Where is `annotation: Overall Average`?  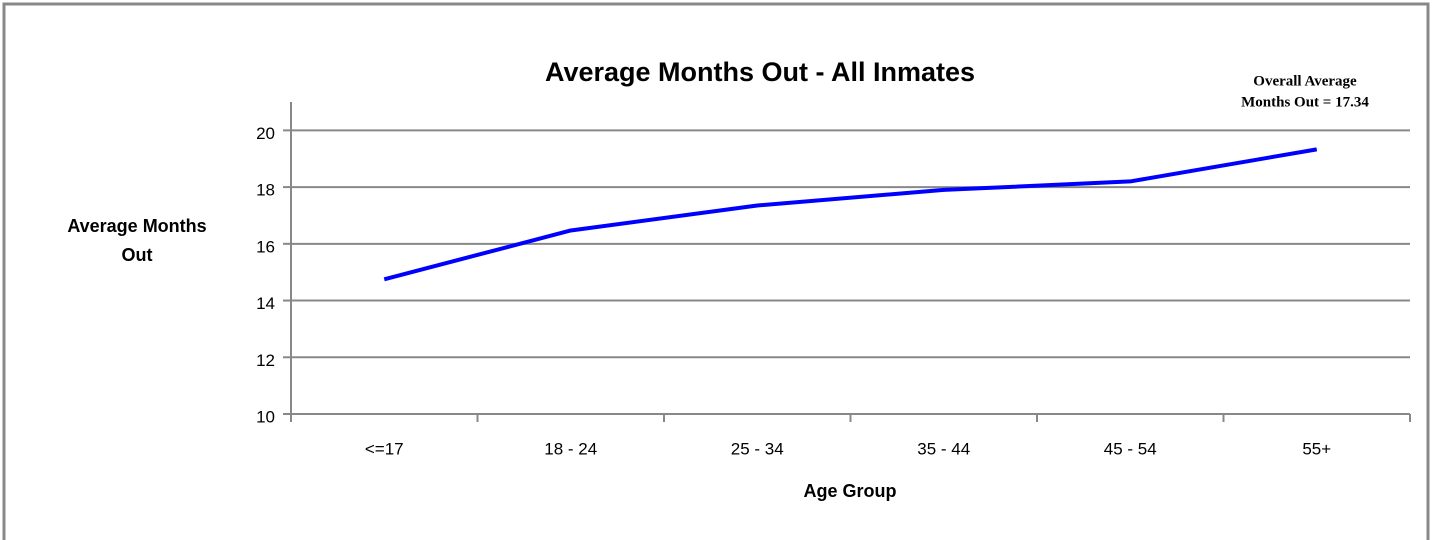 annotation: Overall Average is located at coordinates (1305, 81).